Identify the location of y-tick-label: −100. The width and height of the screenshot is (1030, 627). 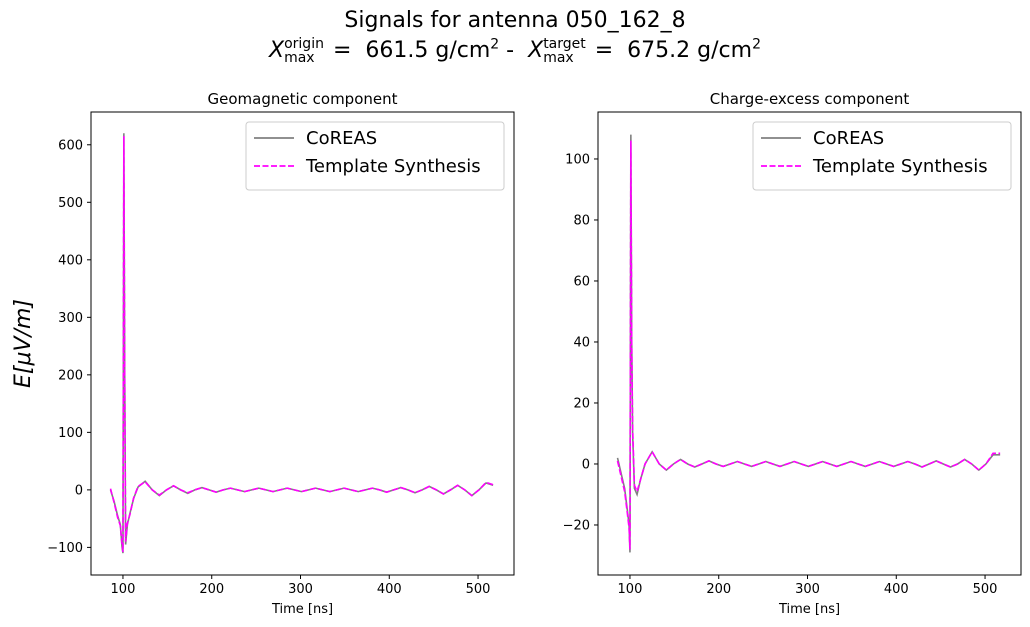
(65, 548).